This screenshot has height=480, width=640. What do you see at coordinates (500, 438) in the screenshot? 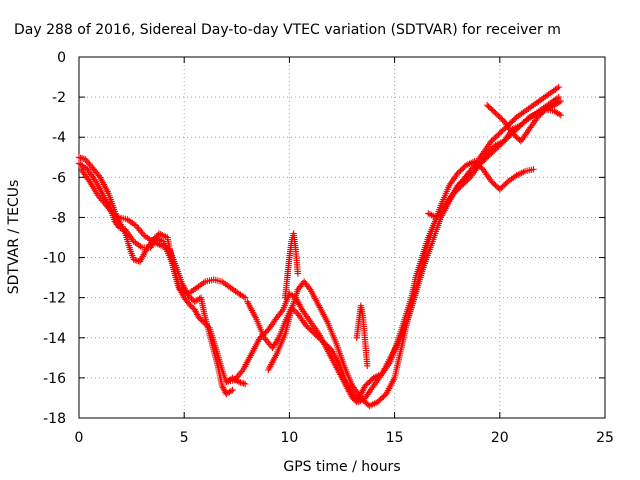
I see `x-tick-label: 20` at bounding box center [500, 438].